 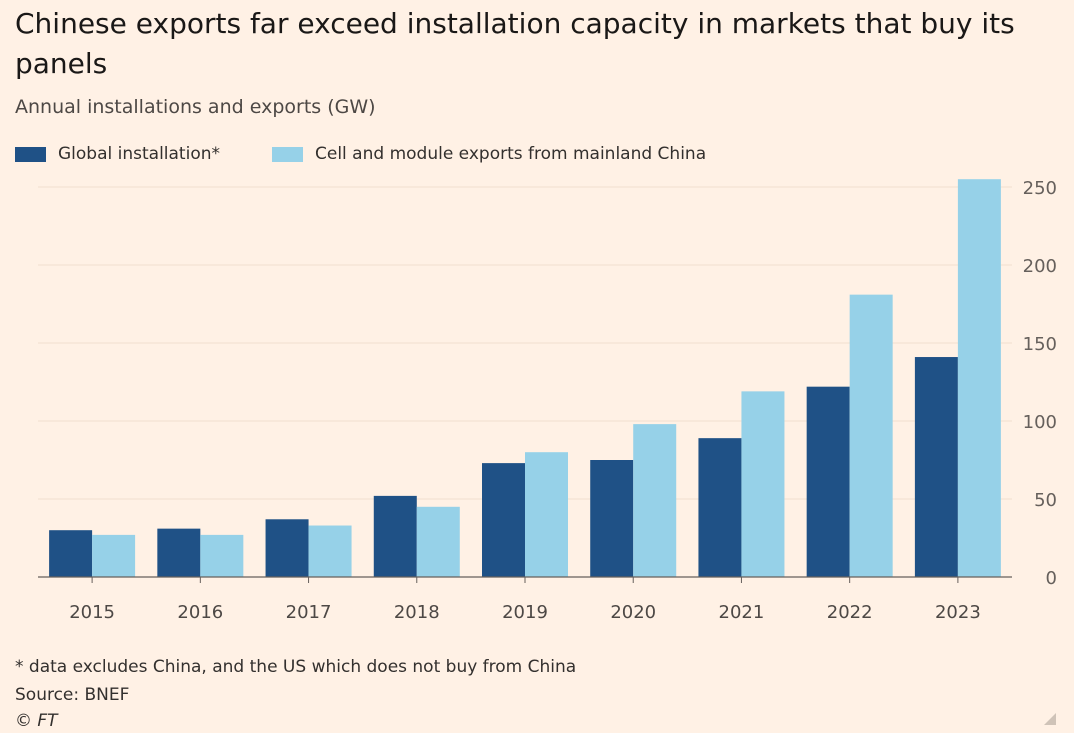 What do you see at coordinates (36, 721) in the screenshot?
I see `copyright: © FT` at bounding box center [36, 721].